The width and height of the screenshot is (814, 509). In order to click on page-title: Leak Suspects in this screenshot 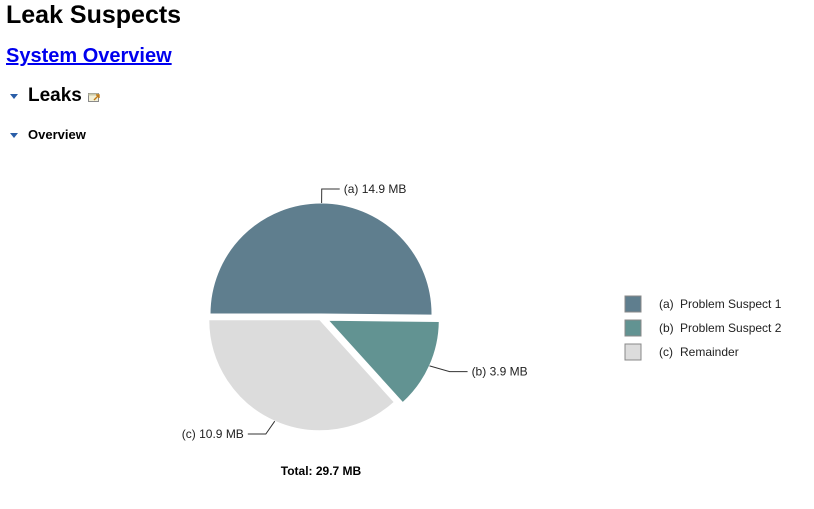, I will do `click(94, 15)`.